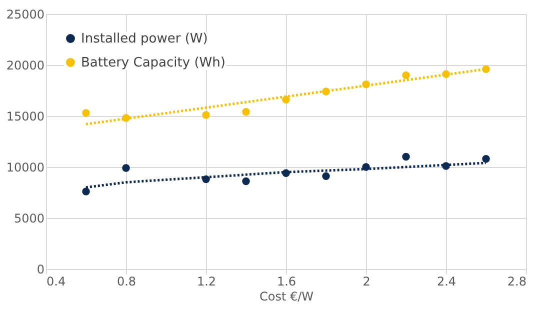  What do you see at coordinates (25, 167) in the screenshot?
I see `y-tick-label: 10000` at bounding box center [25, 167].